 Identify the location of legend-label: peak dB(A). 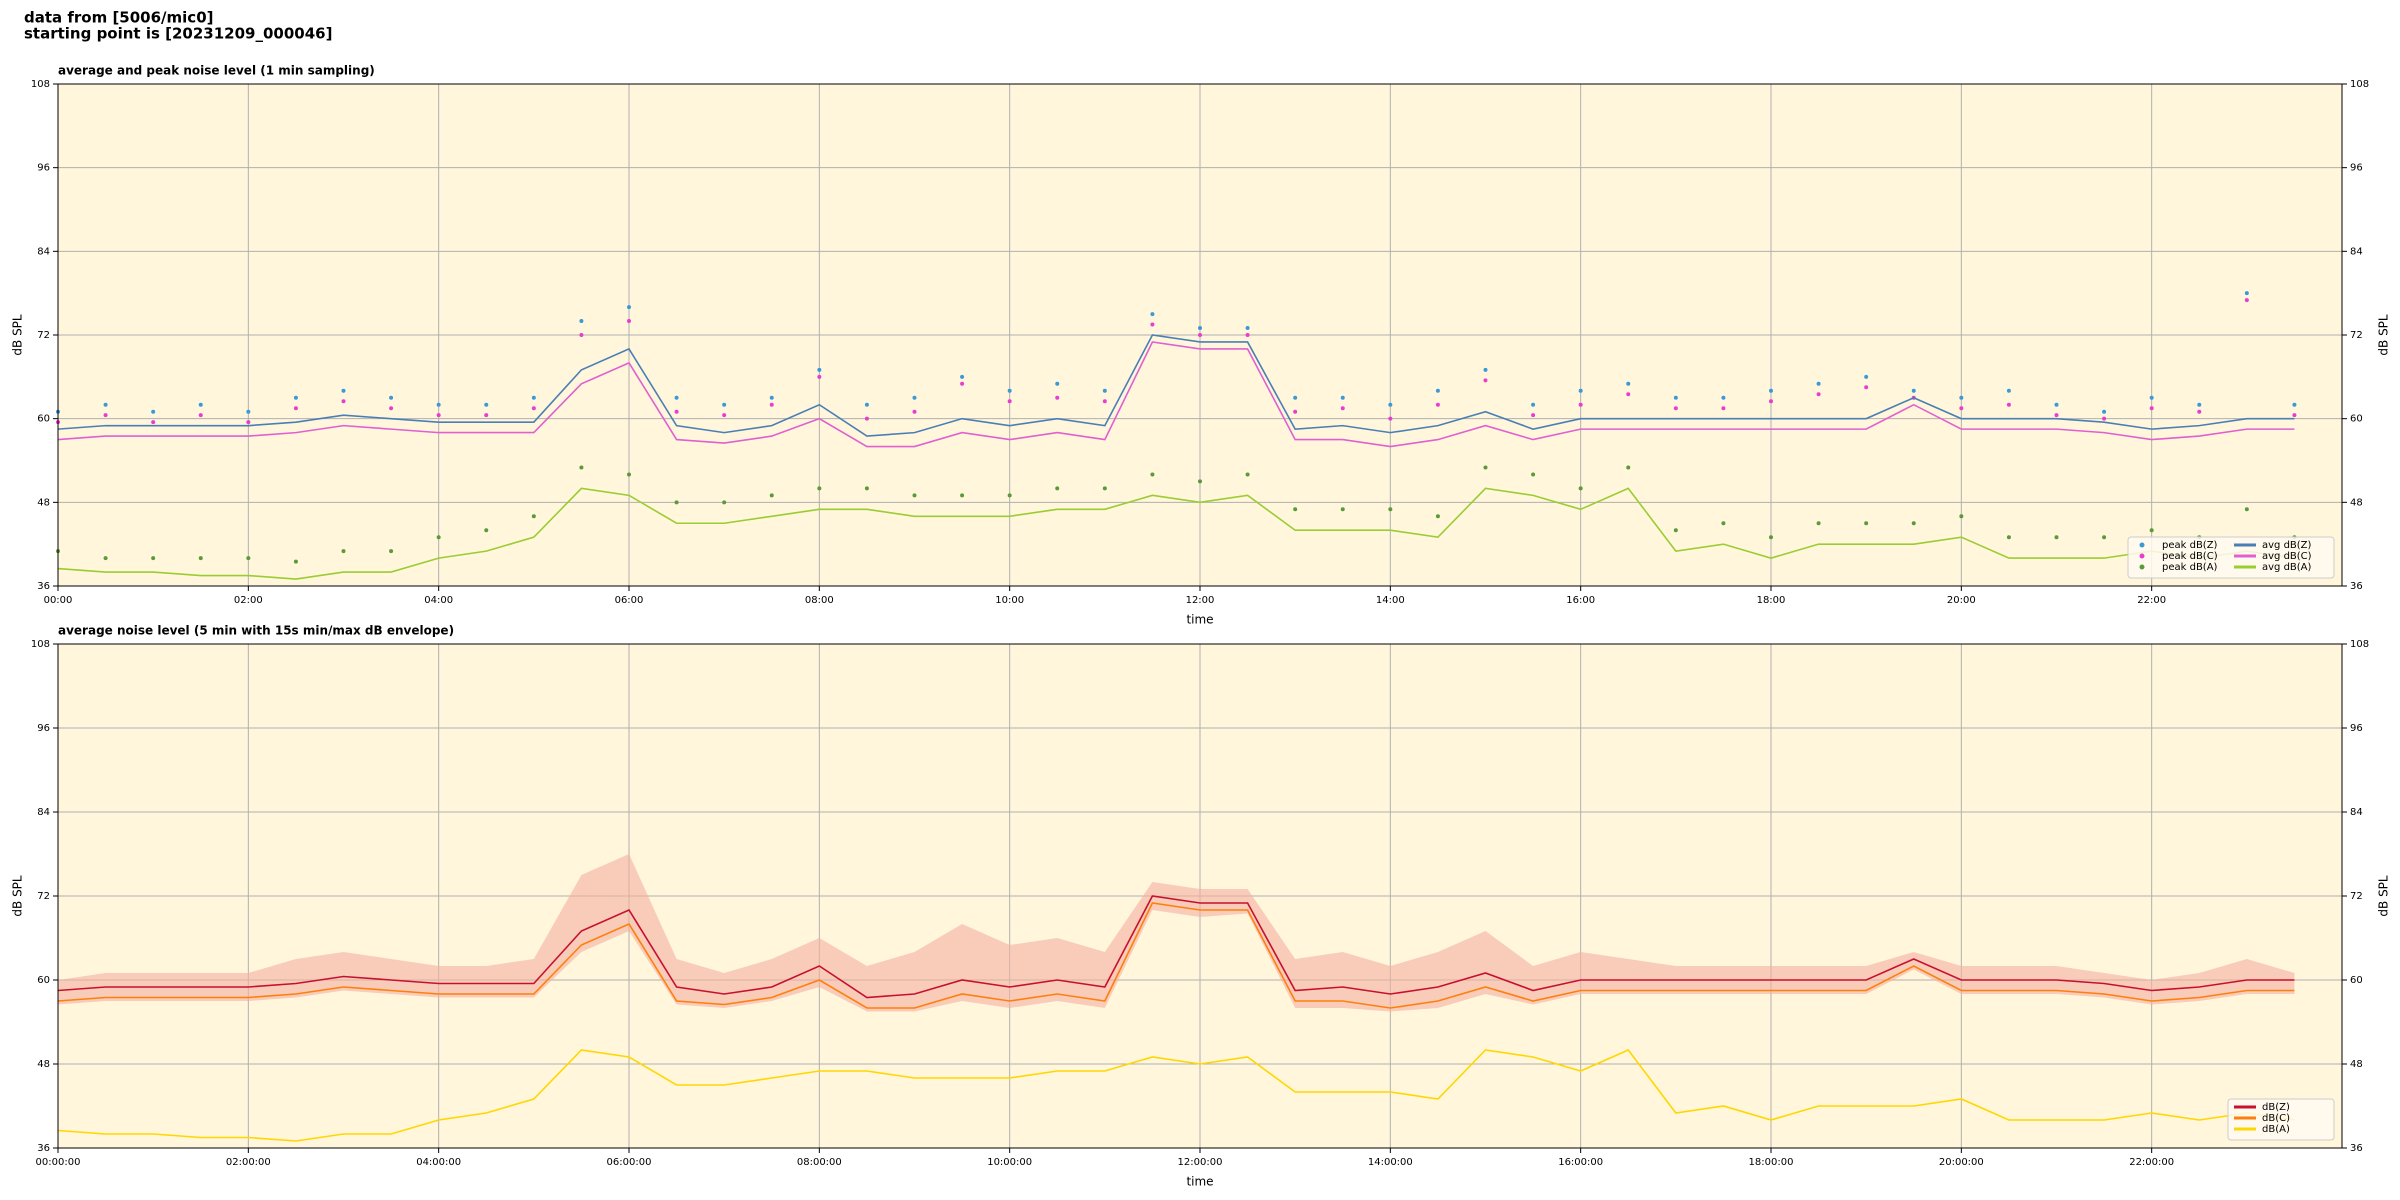
(2190, 567).